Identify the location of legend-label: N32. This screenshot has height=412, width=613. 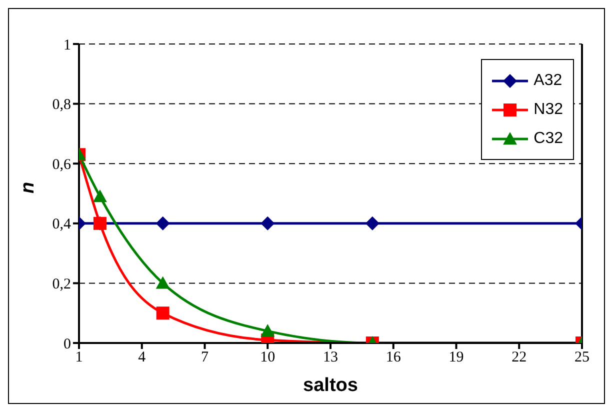
(548, 109).